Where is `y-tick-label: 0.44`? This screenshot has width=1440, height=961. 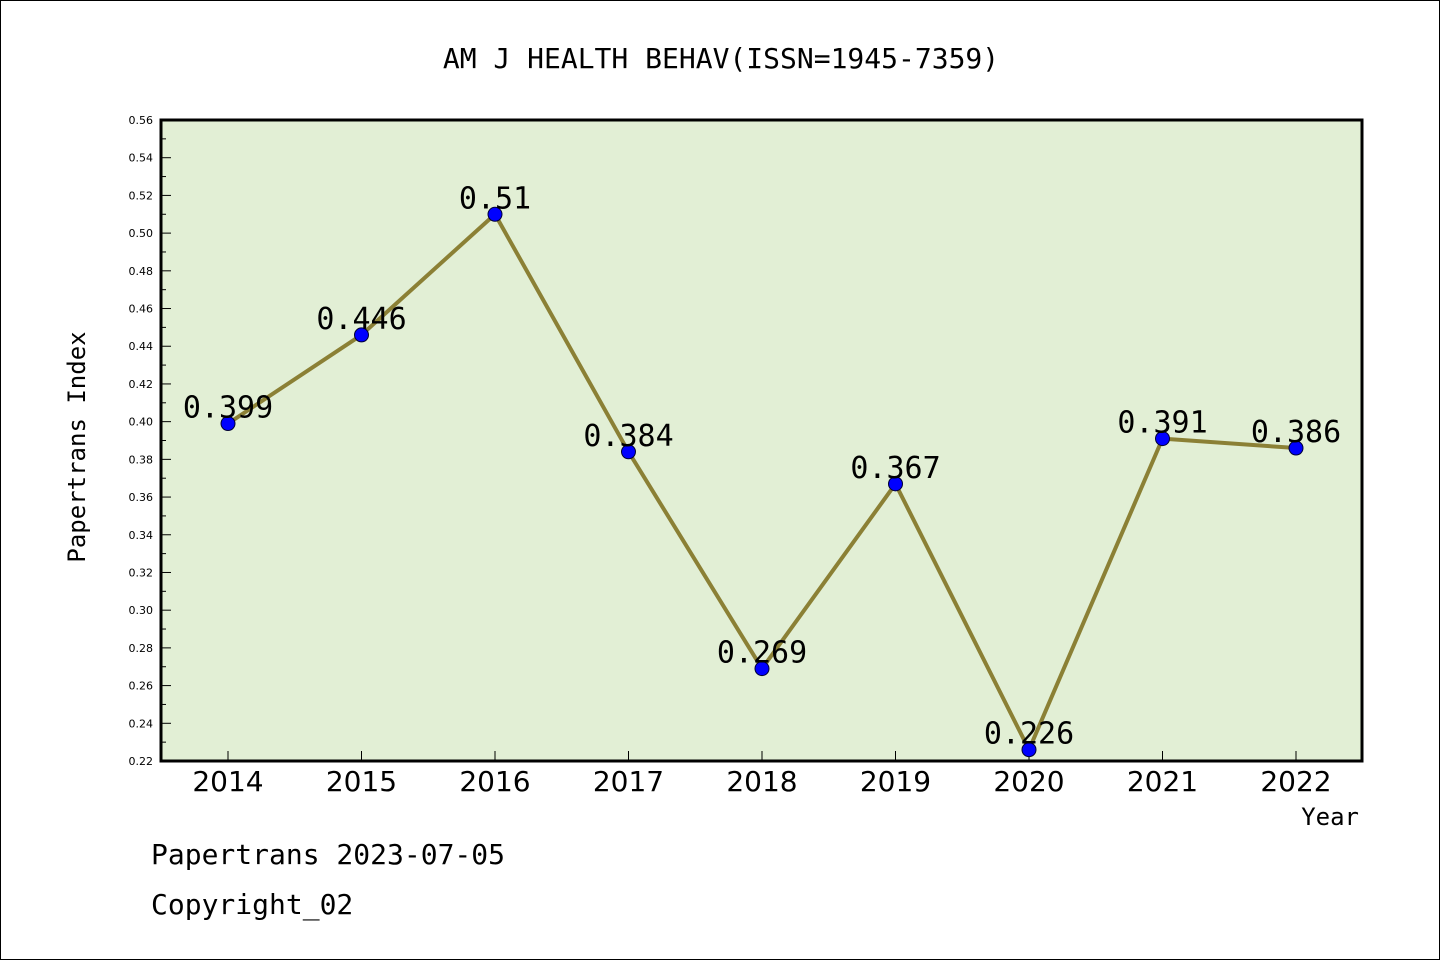
y-tick-label: 0.44 is located at coordinates (141, 346).